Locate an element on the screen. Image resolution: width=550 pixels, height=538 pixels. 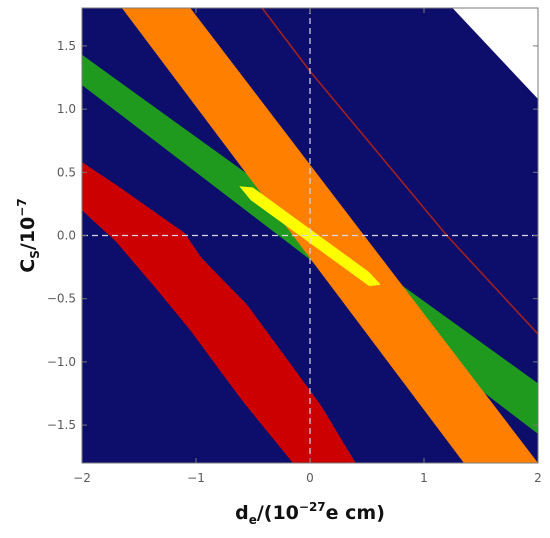
y-tick-label: 1.0 is located at coordinates (66, 109).